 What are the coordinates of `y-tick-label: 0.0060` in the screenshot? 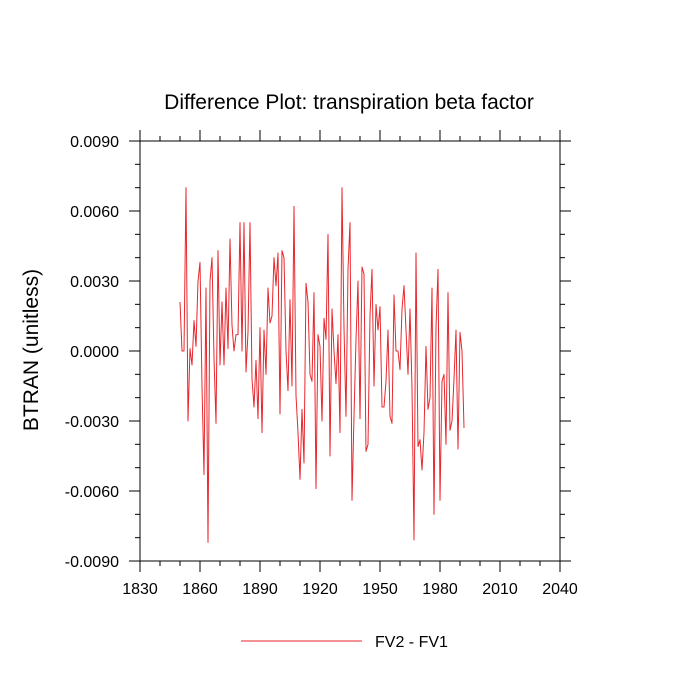 It's located at (94, 212).